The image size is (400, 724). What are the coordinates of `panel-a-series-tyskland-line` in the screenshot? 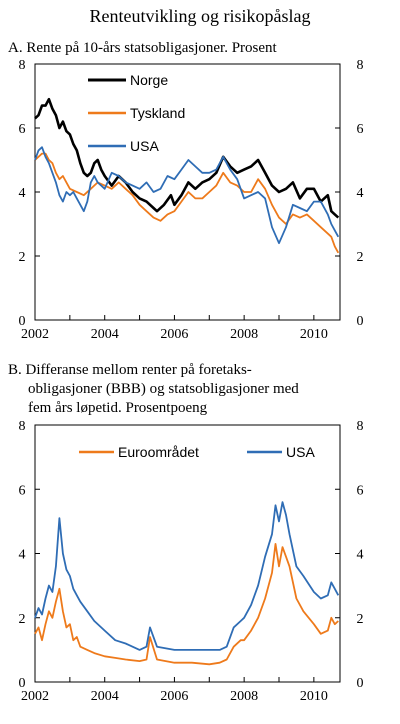 It's located at (187, 203).